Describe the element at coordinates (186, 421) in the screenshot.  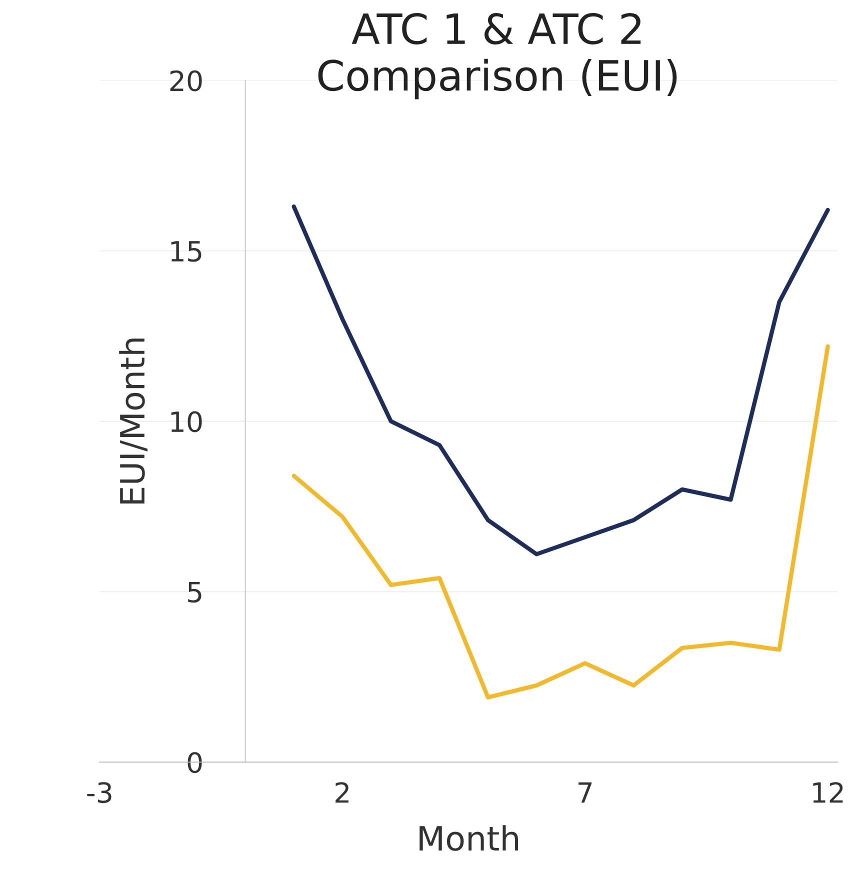
I see `y-tick-label: 10` at that location.